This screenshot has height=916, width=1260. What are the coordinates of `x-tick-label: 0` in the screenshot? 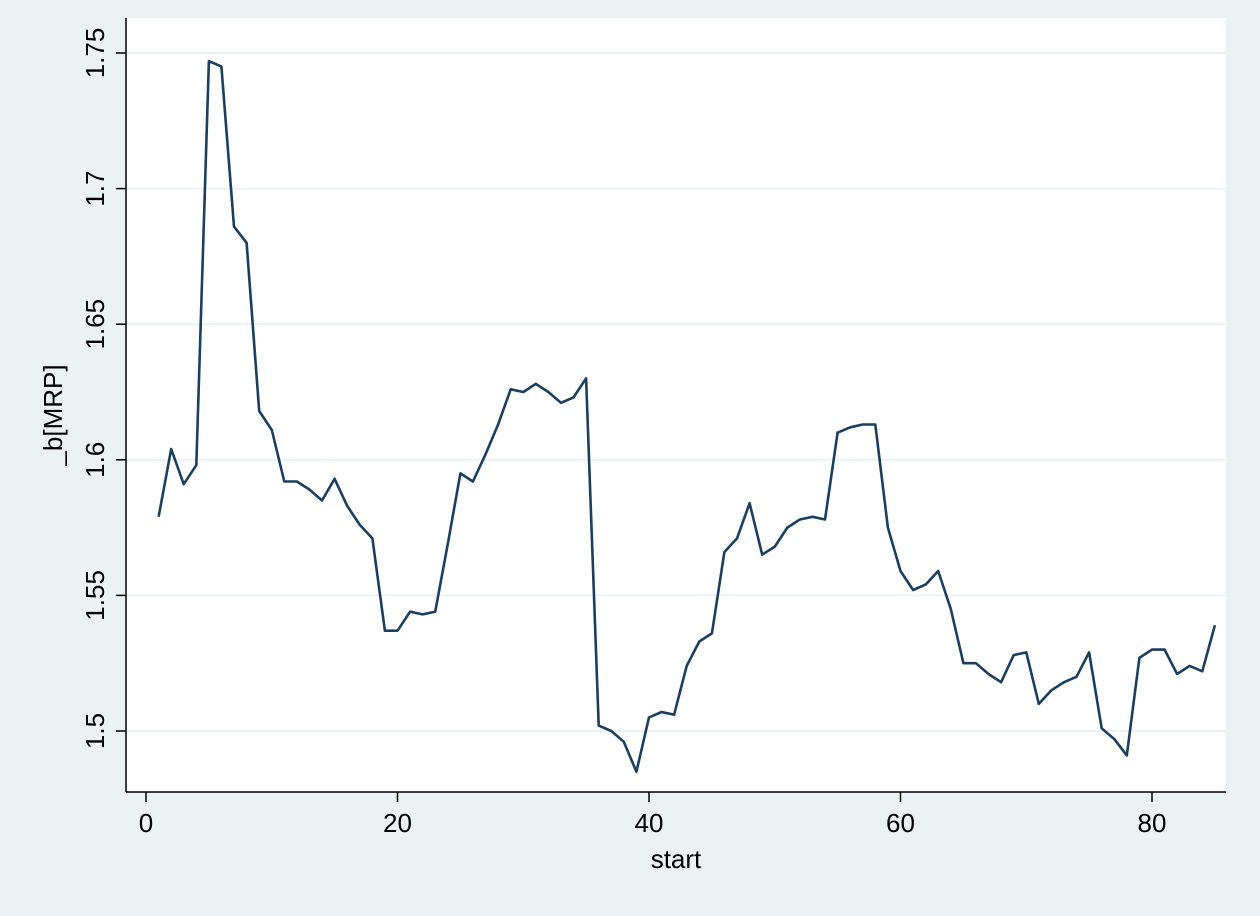 It's located at (146, 823).